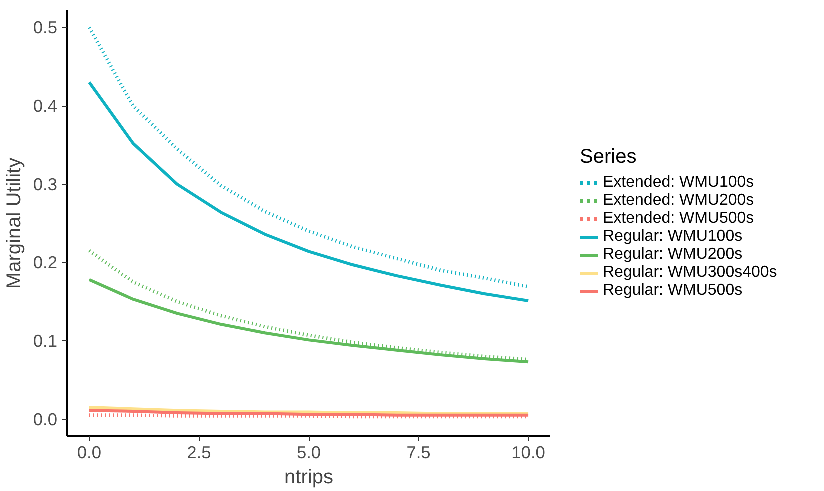 This screenshot has width=824, height=491. Describe the element at coordinates (14, 224) in the screenshot. I see `y-axis-title: Marginal Utility` at that location.